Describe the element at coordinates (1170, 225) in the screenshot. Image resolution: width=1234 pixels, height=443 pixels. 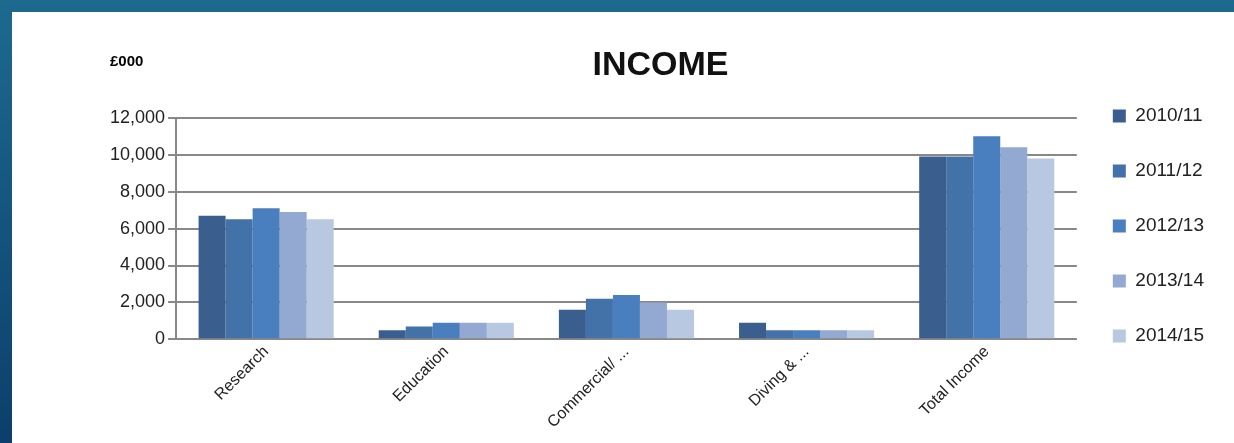
I see `legend-label: 2012/13` at that location.